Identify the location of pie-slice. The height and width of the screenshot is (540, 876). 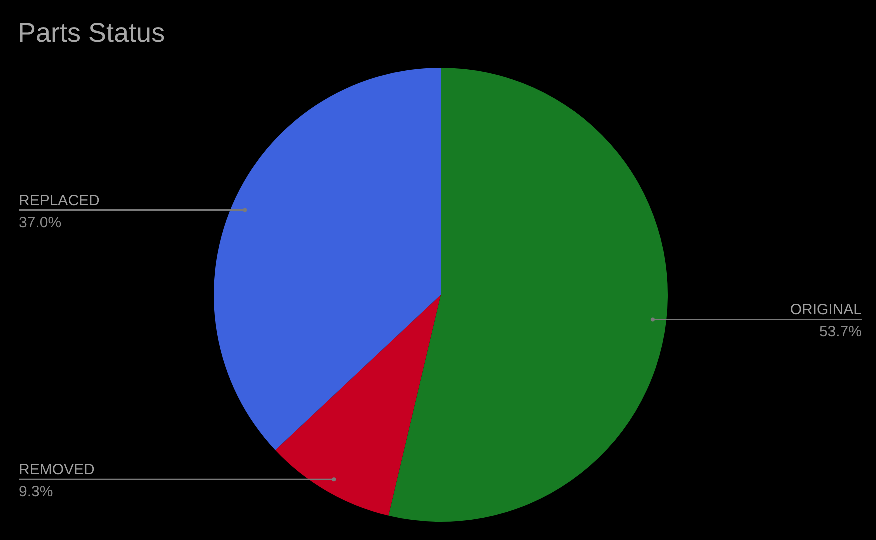
(358, 405).